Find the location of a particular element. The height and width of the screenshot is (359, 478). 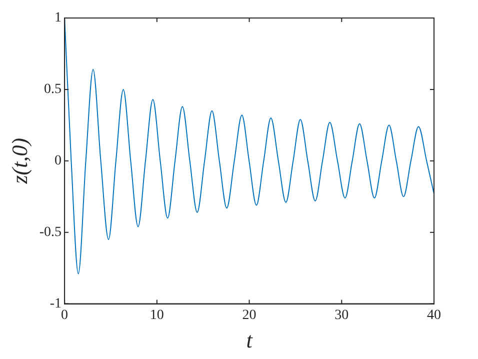

x-axis-title: t is located at coordinates (250, 340).